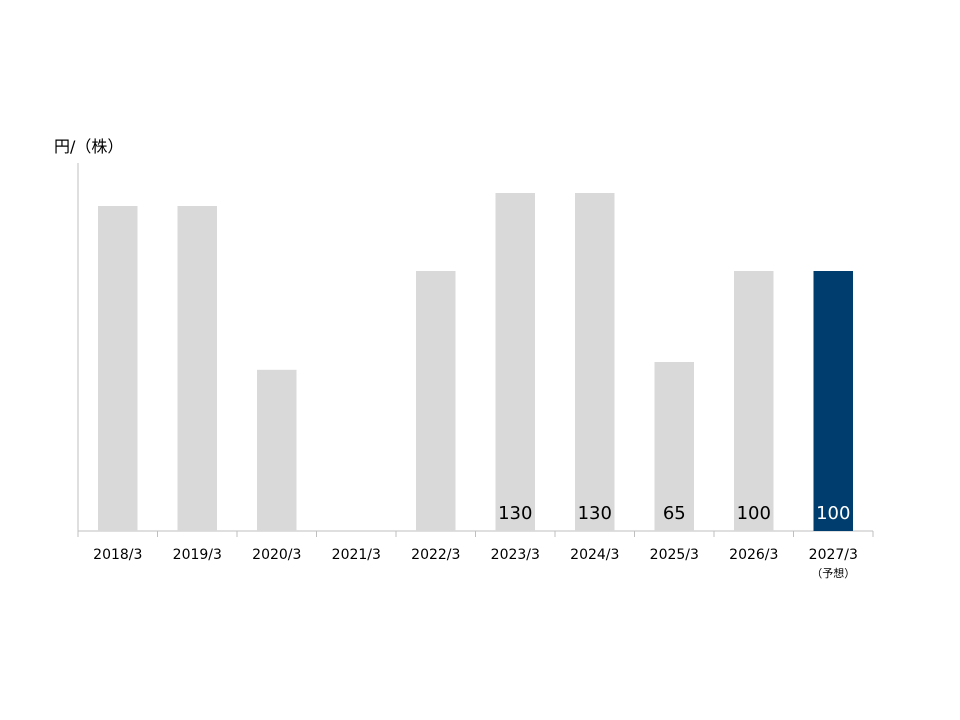 Image resolution: width=960 pixels, height=720 pixels. What do you see at coordinates (674, 446) in the screenshot?
I see `bar-2025/3` at bounding box center [674, 446].